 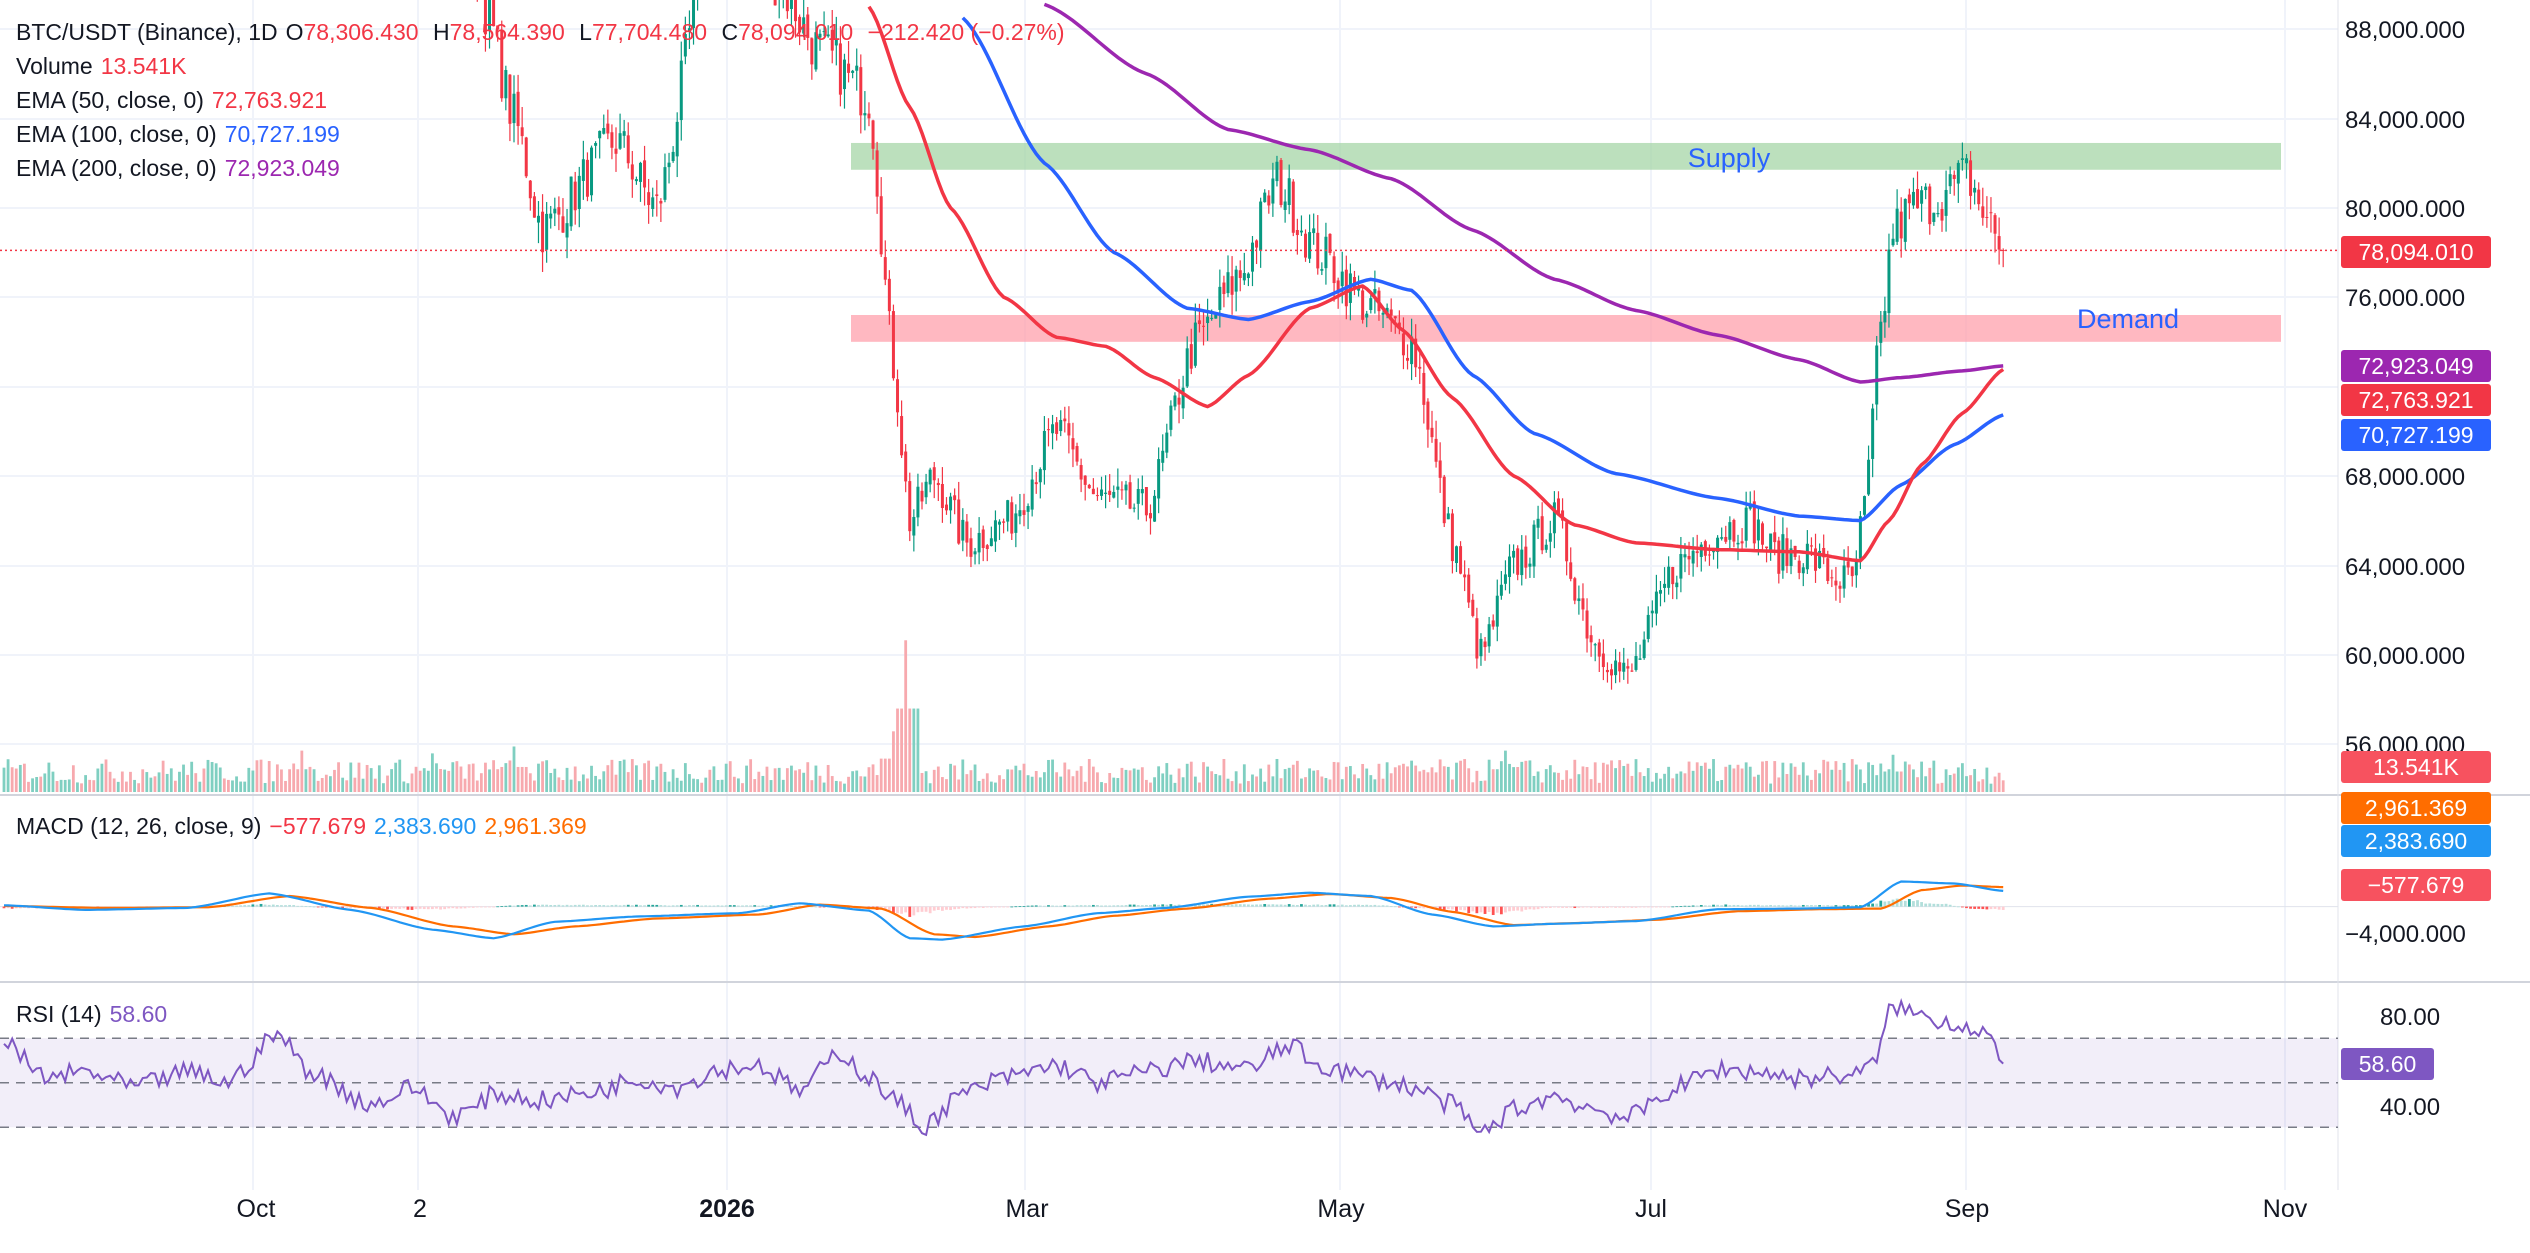 What do you see at coordinates (95, 1014) in the screenshot?
I see `rsi-legend: RSI (14) 58.60` at bounding box center [95, 1014].